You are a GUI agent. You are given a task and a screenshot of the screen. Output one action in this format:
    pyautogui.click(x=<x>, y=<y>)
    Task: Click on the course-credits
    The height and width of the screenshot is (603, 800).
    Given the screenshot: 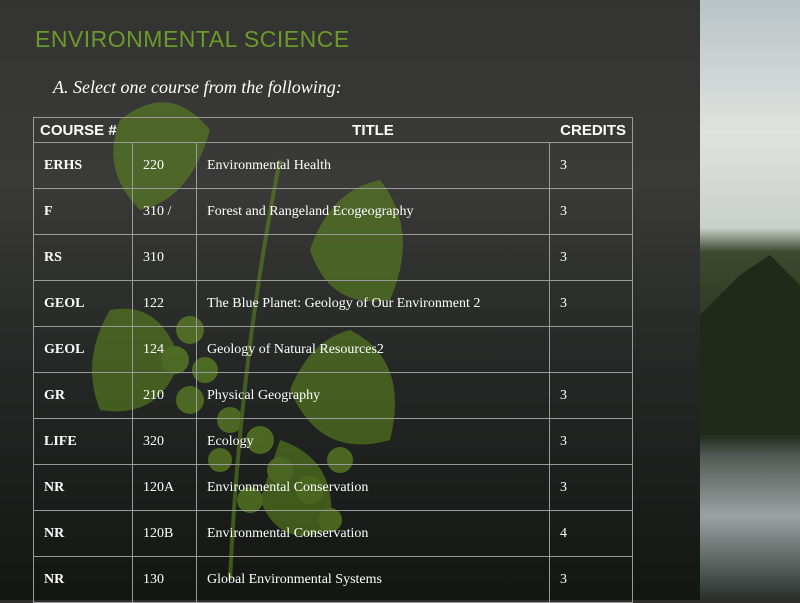 What is the action you would take?
    pyautogui.click(x=591, y=349)
    